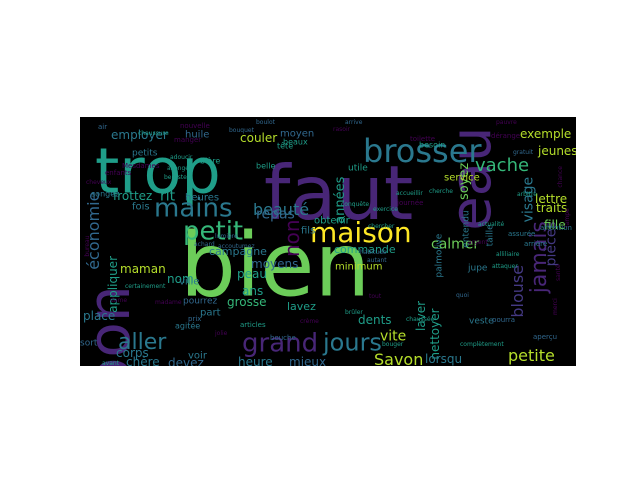 Image resolution: width=640 pixels, height=480 pixels. I want to click on word-cloud-word: arrive, so click(354, 122).